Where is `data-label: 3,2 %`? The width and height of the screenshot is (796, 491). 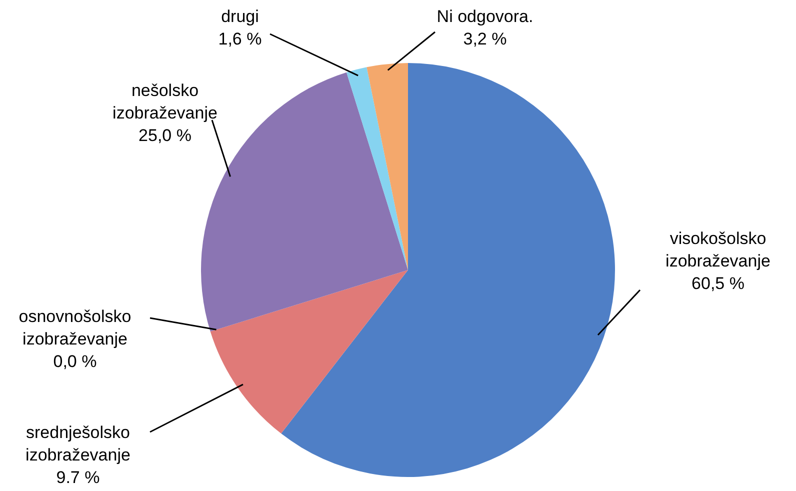 data-label: 3,2 % is located at coordinates (485, 39).